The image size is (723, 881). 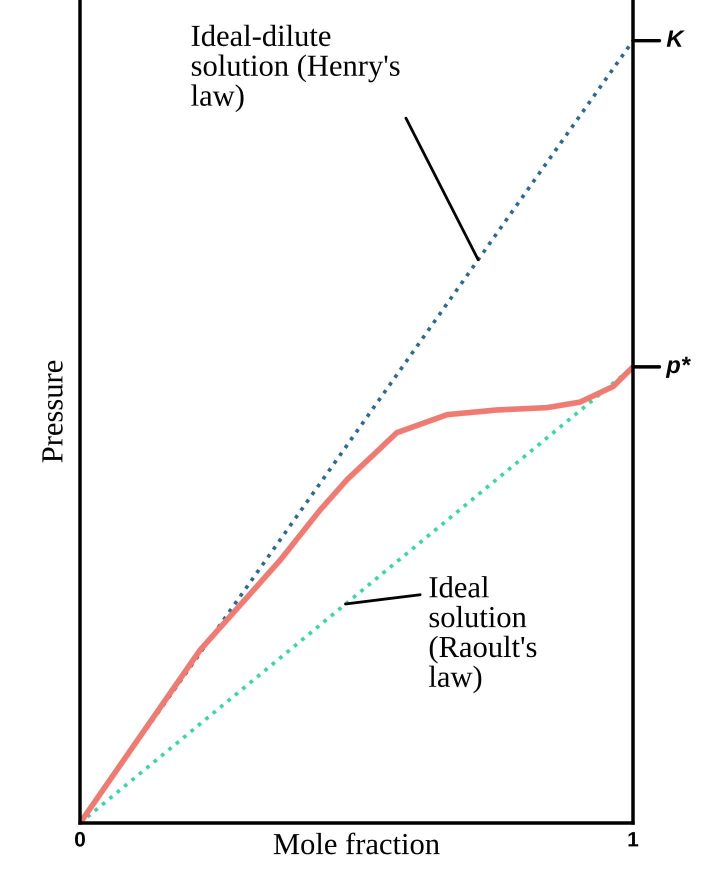 What do you see at coordinates (675, 38) in the screenshot?
I see `annotation: K` at bounding box center [675, 38].